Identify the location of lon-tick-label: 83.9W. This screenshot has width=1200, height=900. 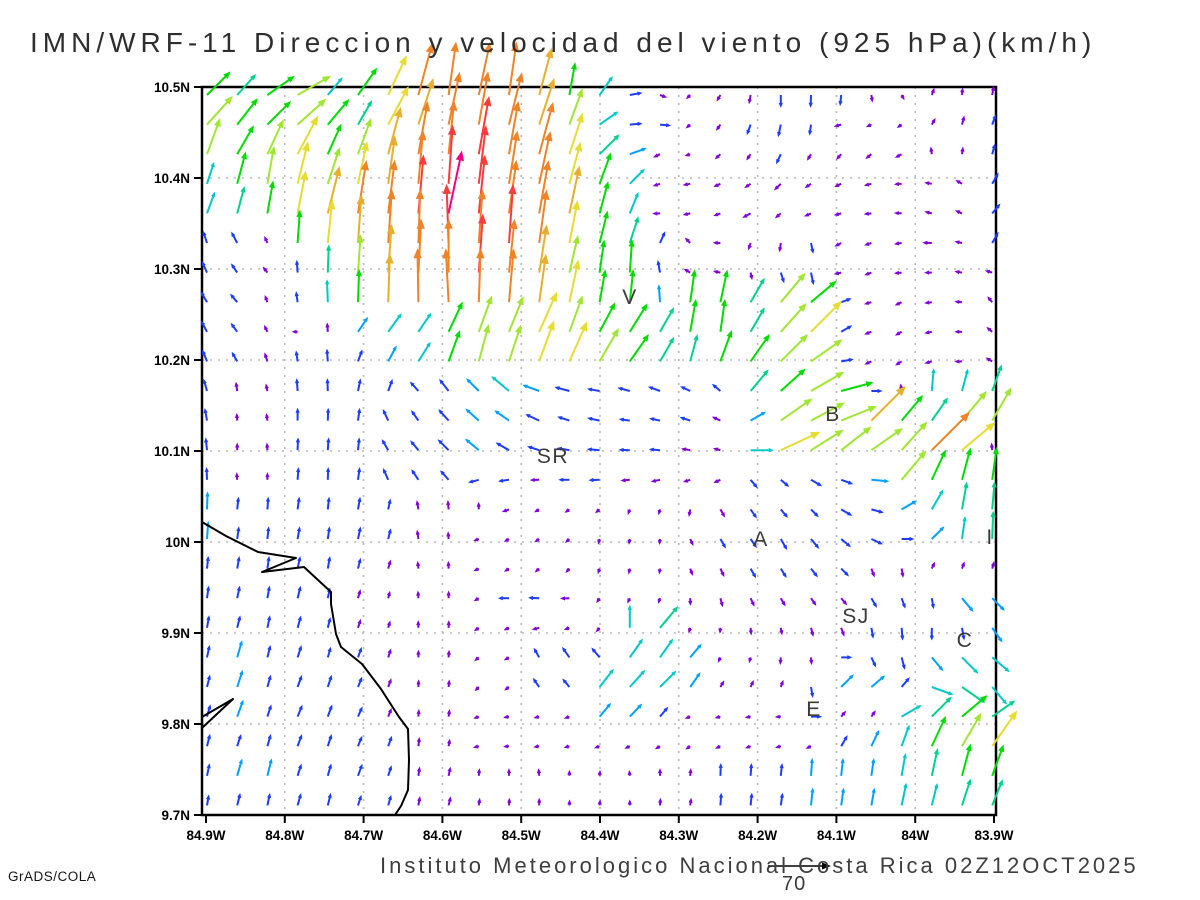
(993, 835).